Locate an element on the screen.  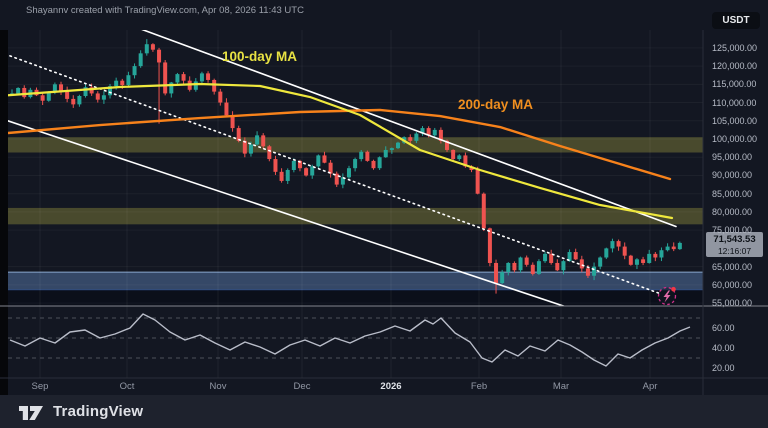
price-tick: 95,000.00 is located at coordinates (732, 157).